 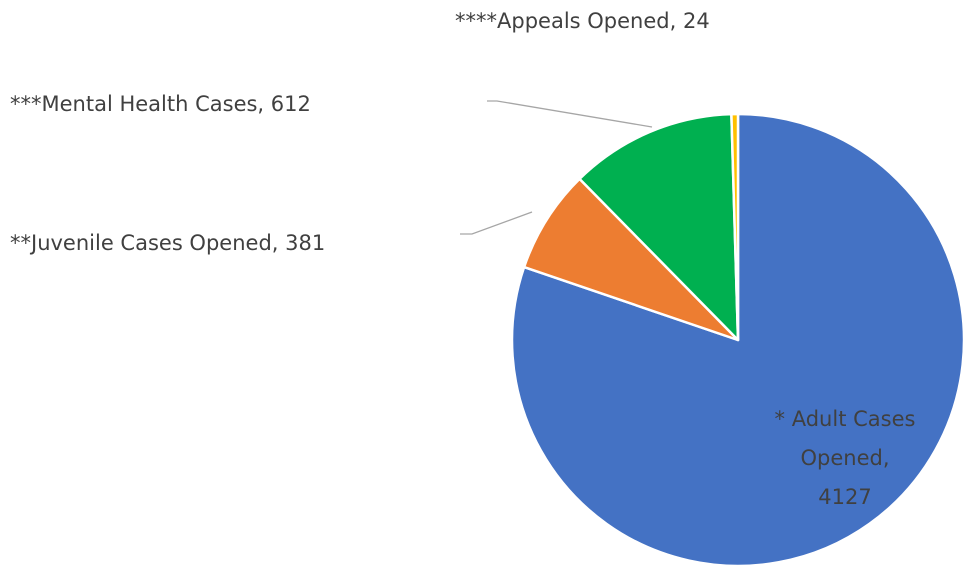 I want to click on data-label: ****Appeals Opened, 24, so click(x=582, y=21).